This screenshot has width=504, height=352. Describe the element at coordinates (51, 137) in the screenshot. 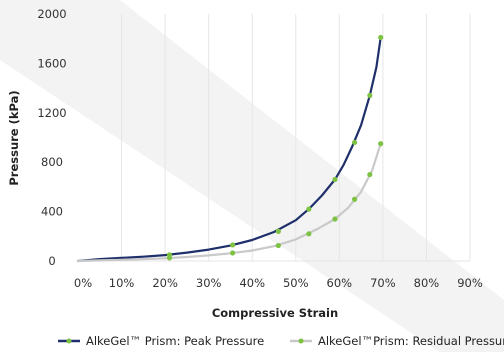

I see `y-axis-ticks: 0 400 800 1200 1600 2000` at that location.